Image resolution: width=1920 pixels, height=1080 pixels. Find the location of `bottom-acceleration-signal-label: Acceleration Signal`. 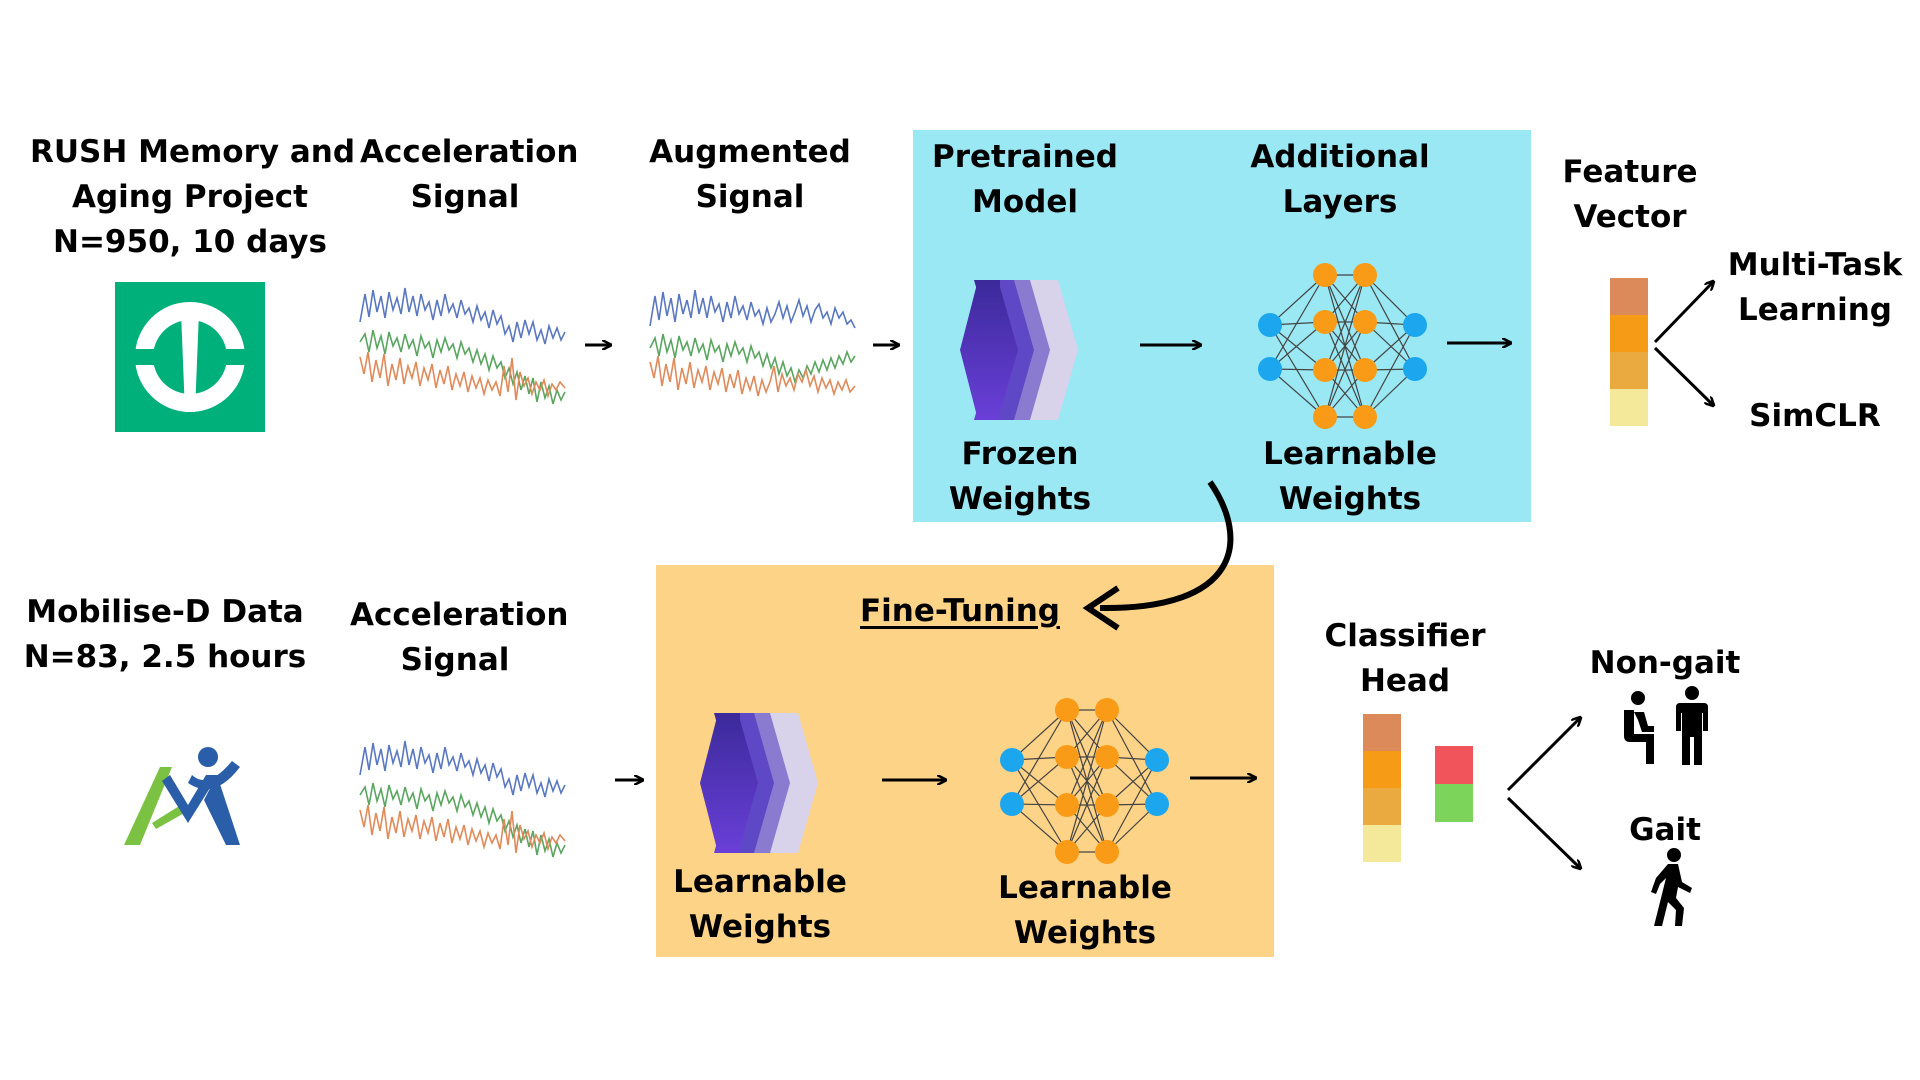

bottom-acceleration-signal-label: Acceleration Signal is located at coordinates (459, 637).